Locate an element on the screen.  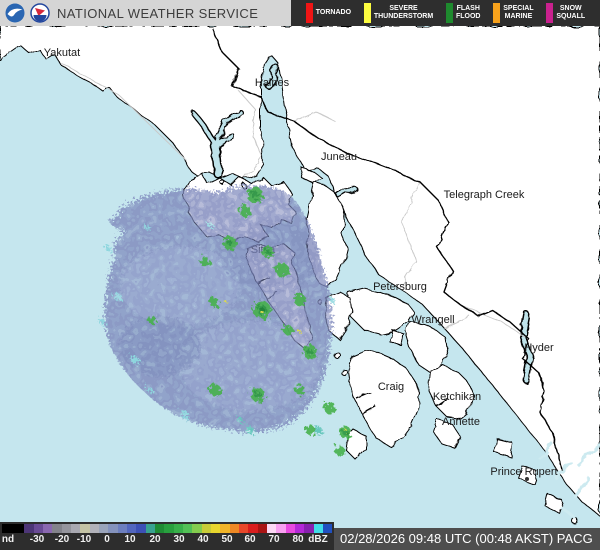
legend-item: TORNADO is located at coordinates (328, 13).